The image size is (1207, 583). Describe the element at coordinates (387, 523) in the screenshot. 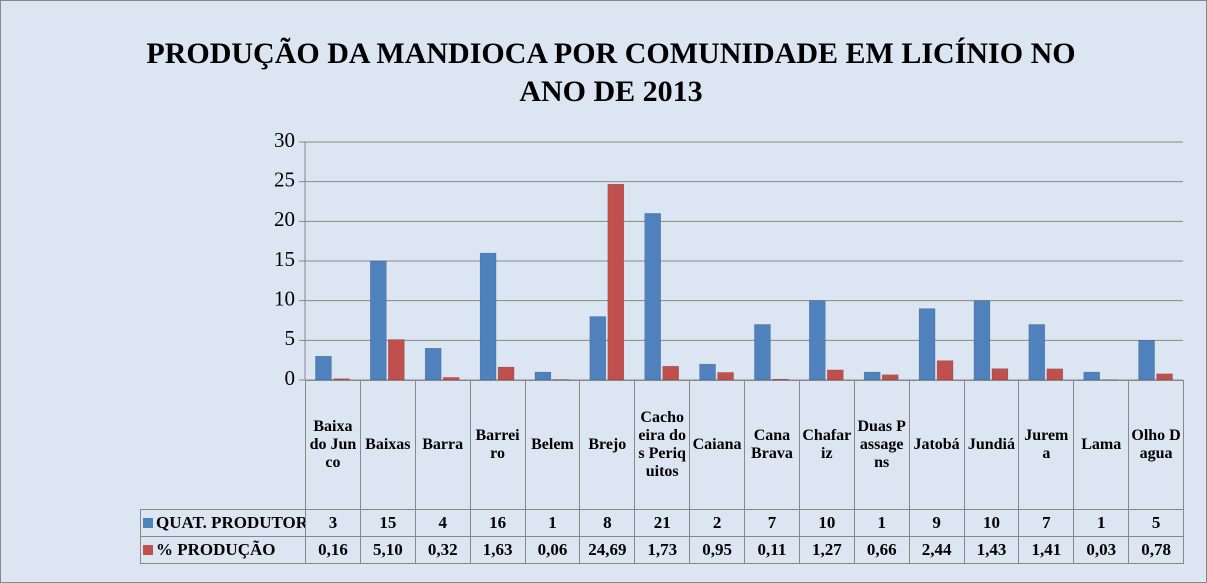

I see `data-label: 15` at that location.